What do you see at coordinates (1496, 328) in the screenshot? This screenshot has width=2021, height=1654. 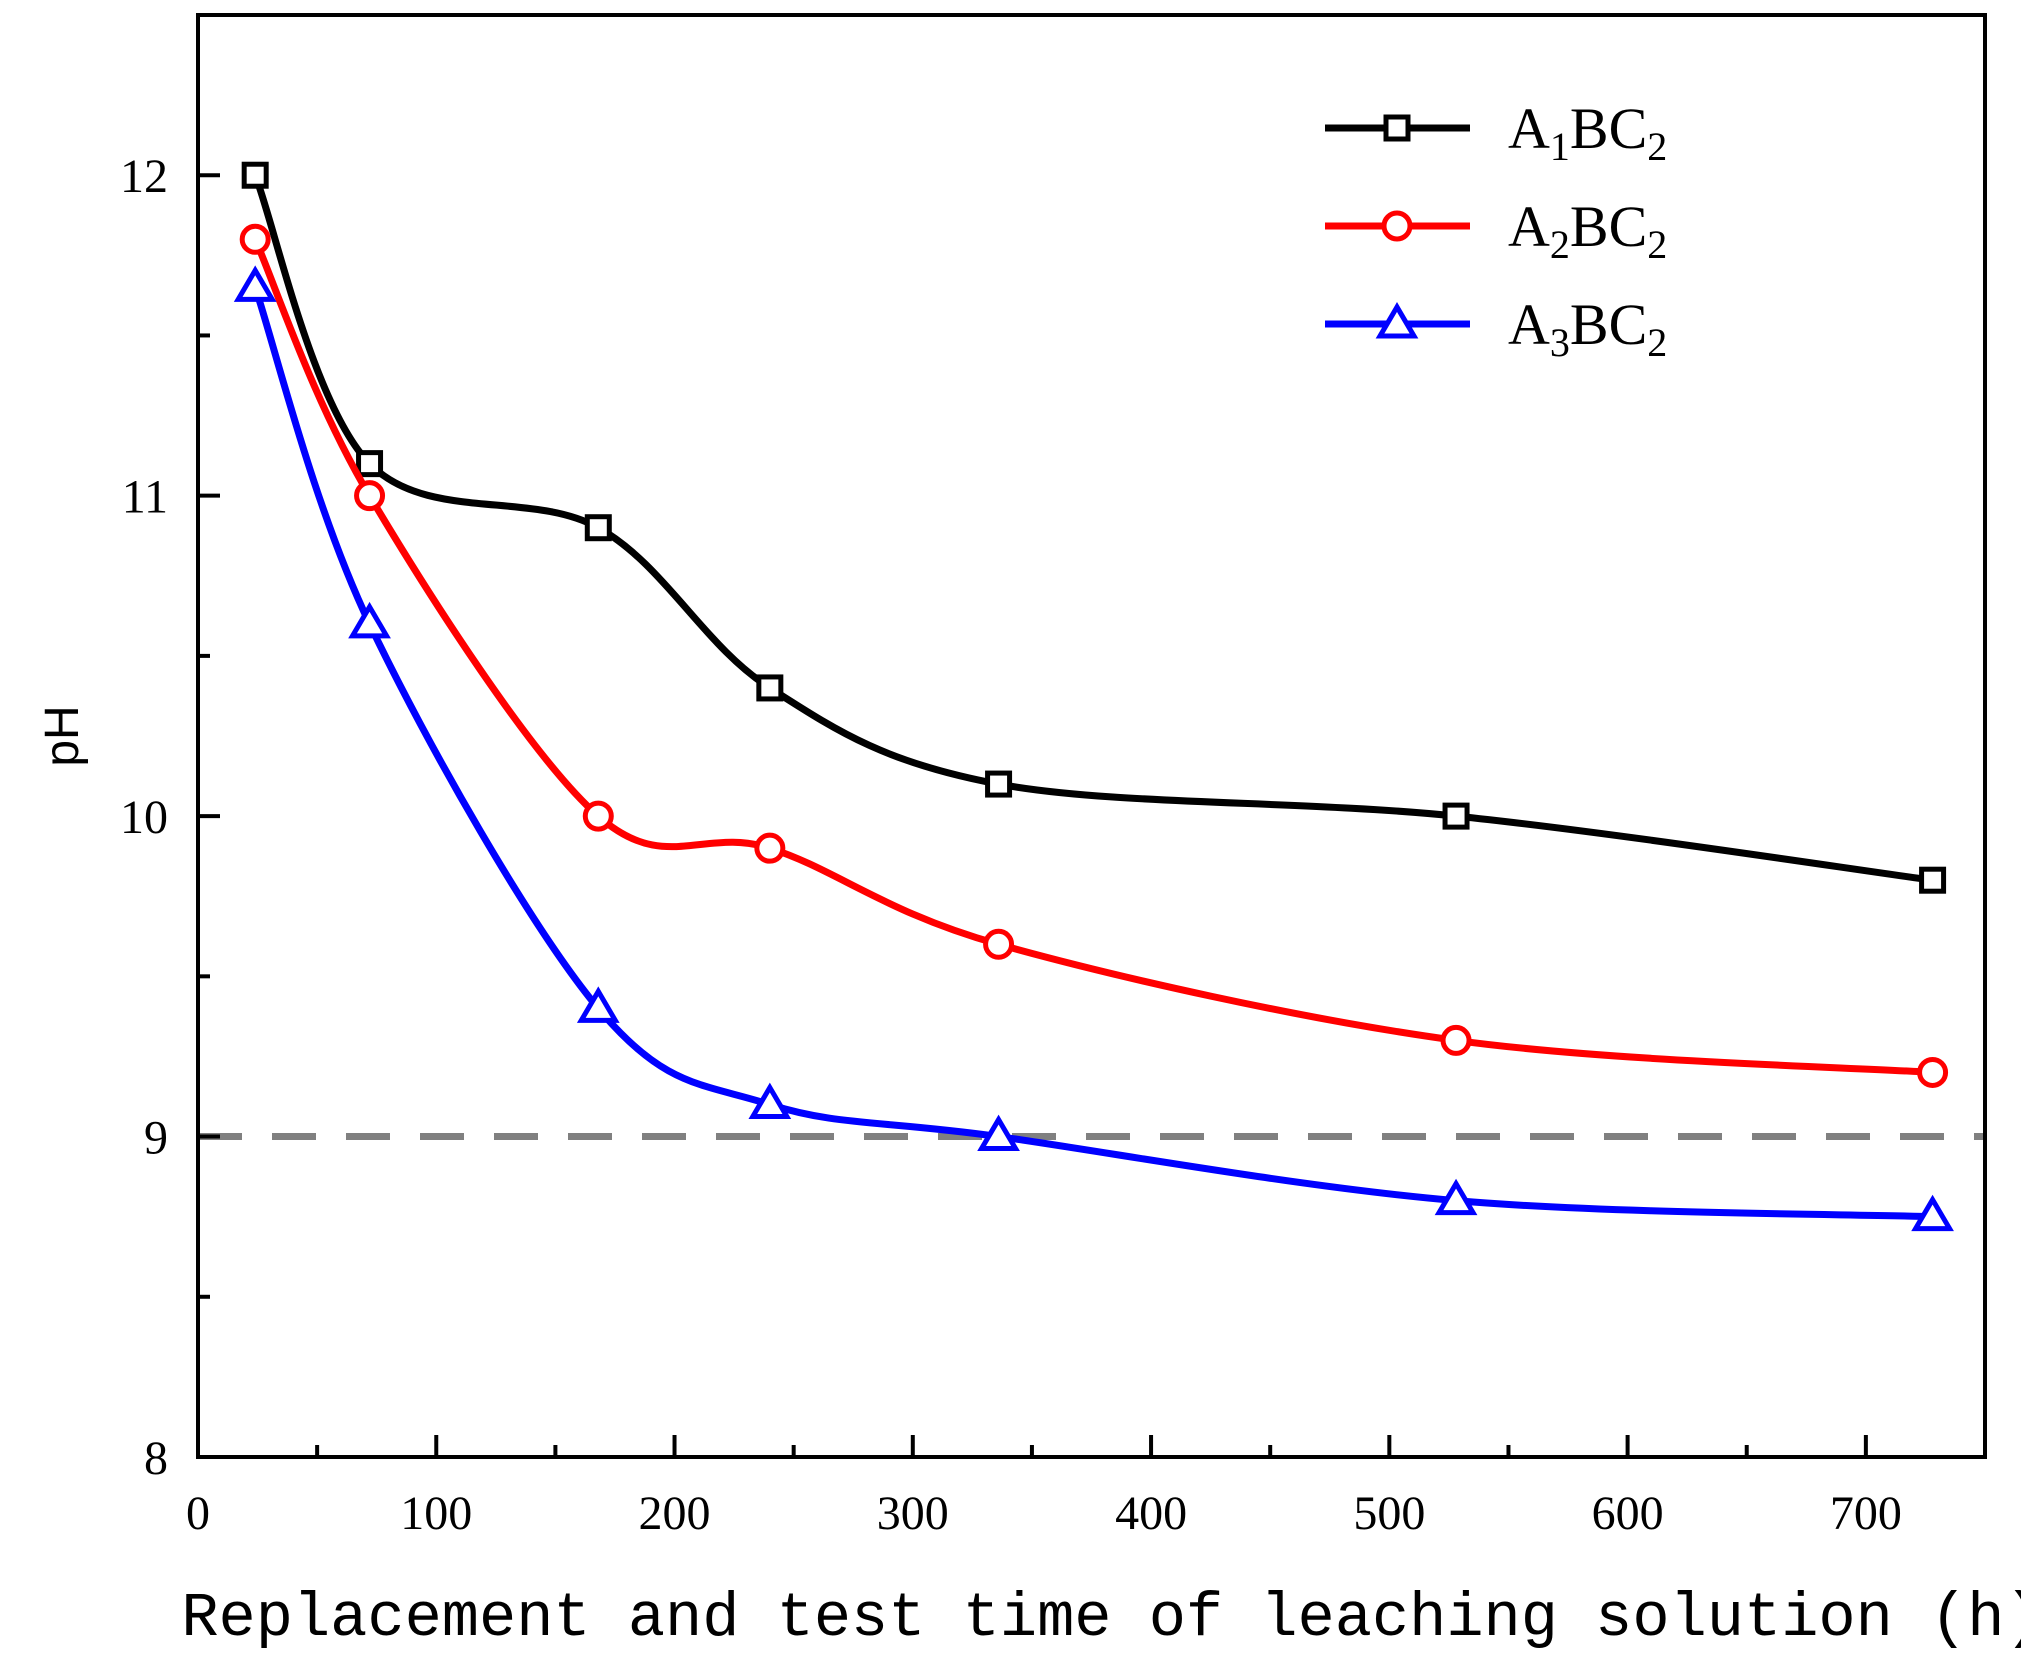 I see `legend-item-A3BC2: A3BC2` at bounding box center [1496, 328].